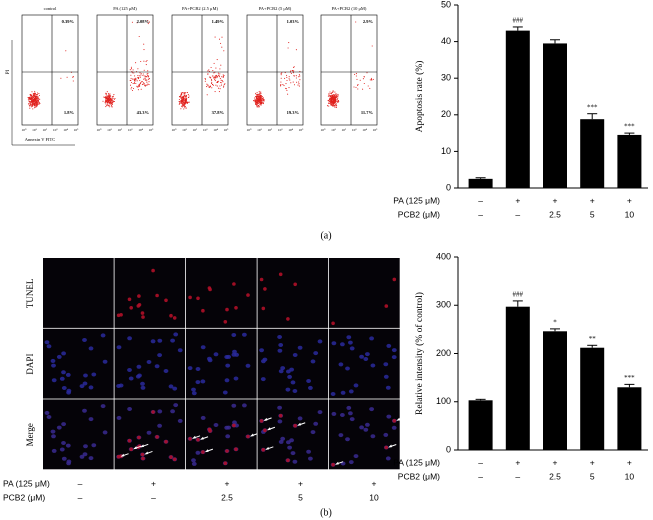  I want to click on flow-tick-label: 10², so click(344, 130).